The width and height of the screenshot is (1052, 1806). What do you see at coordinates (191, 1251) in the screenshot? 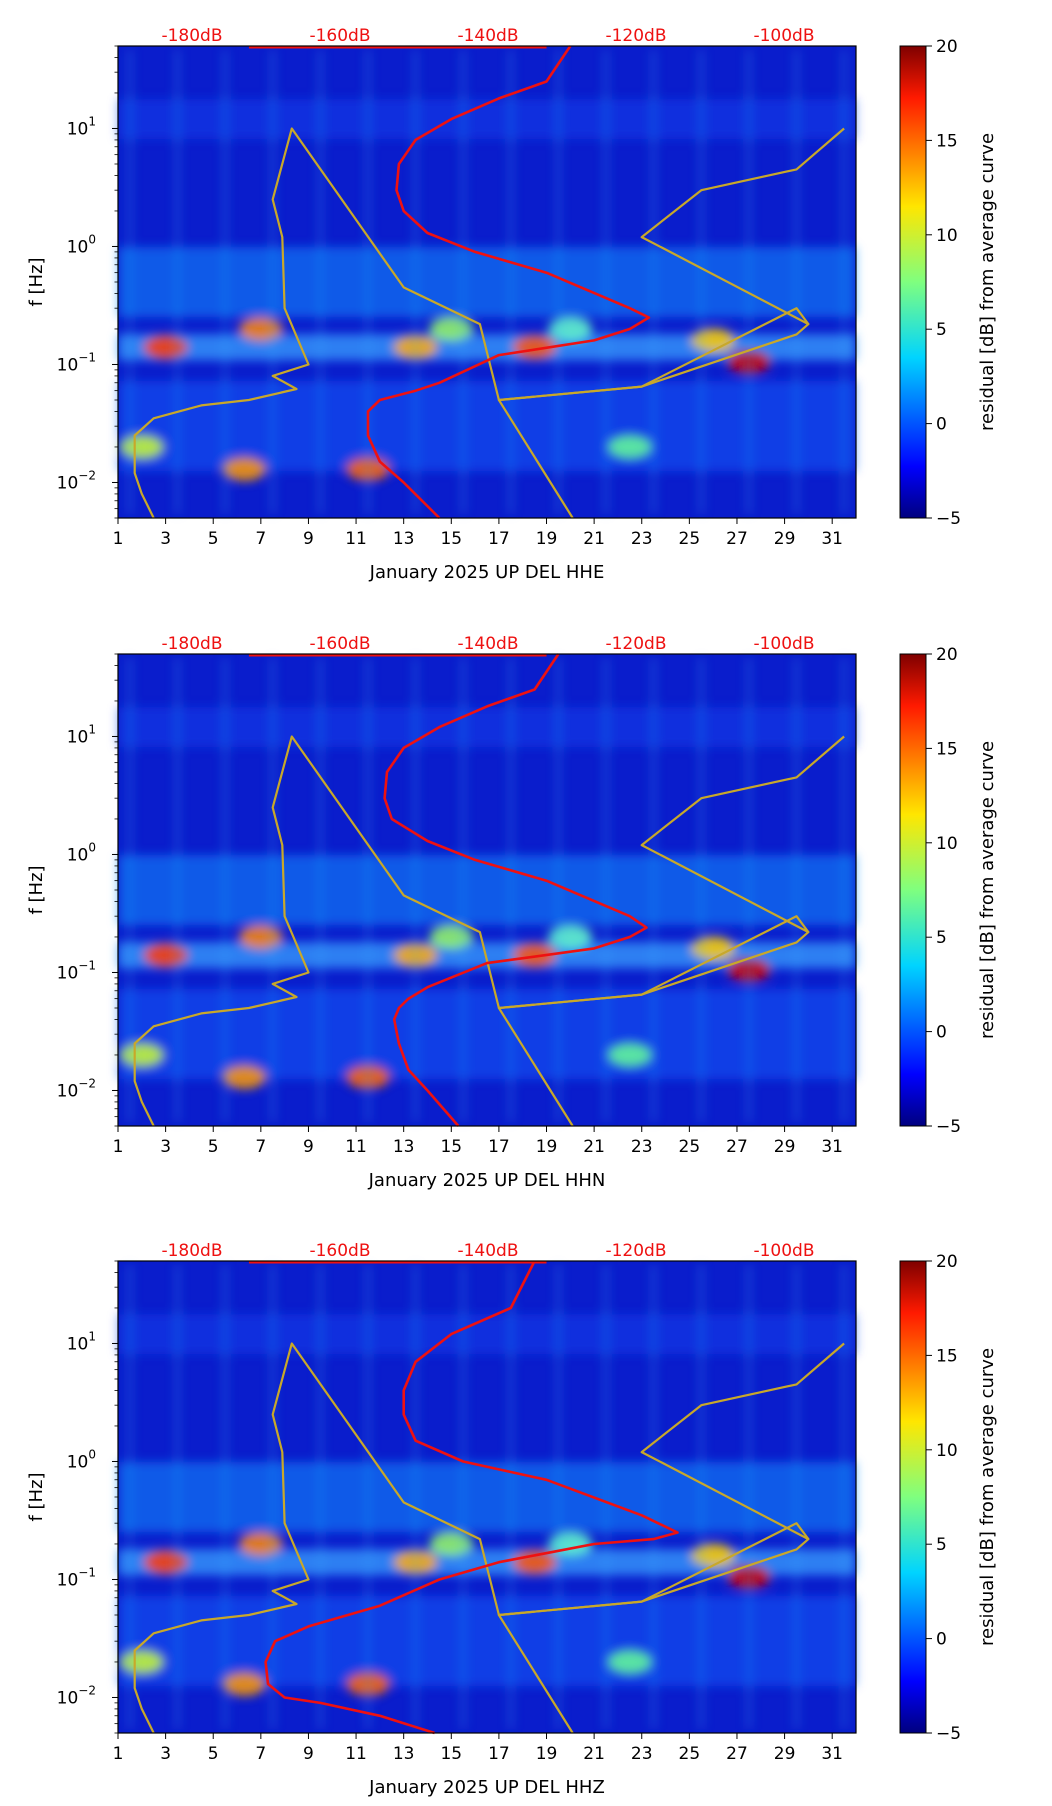
I see `reference-db-label: -180dB` at bounding box center [191, 1251].